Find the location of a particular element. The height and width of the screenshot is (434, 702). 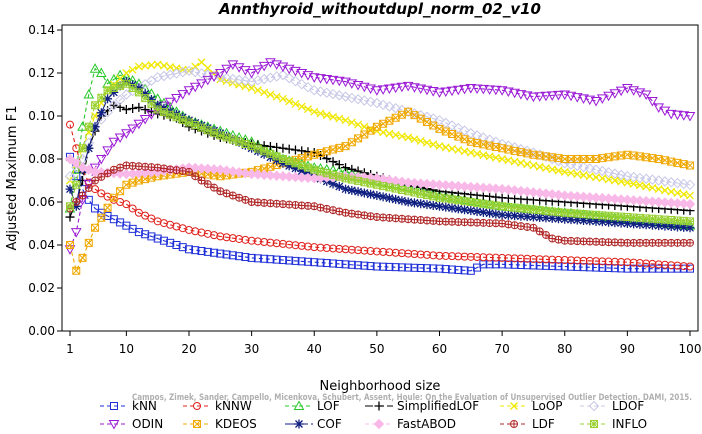

legend-item-odin: ODIN is located at coordinates (131, 424).